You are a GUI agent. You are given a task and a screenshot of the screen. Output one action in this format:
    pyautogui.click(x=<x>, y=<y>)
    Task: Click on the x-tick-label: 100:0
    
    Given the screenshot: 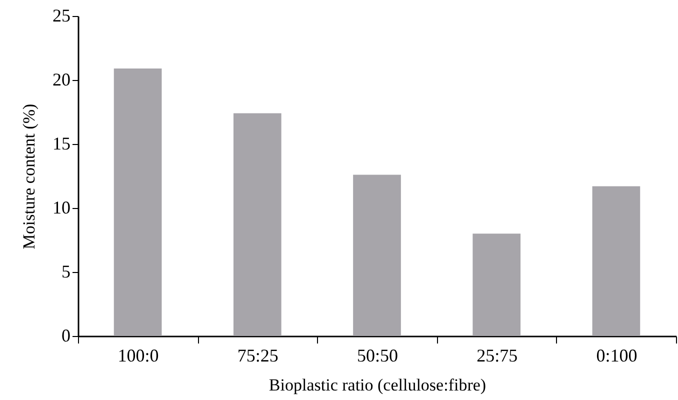 What is the action you would take?
    pyautogui.click(x=138, y=356)
    